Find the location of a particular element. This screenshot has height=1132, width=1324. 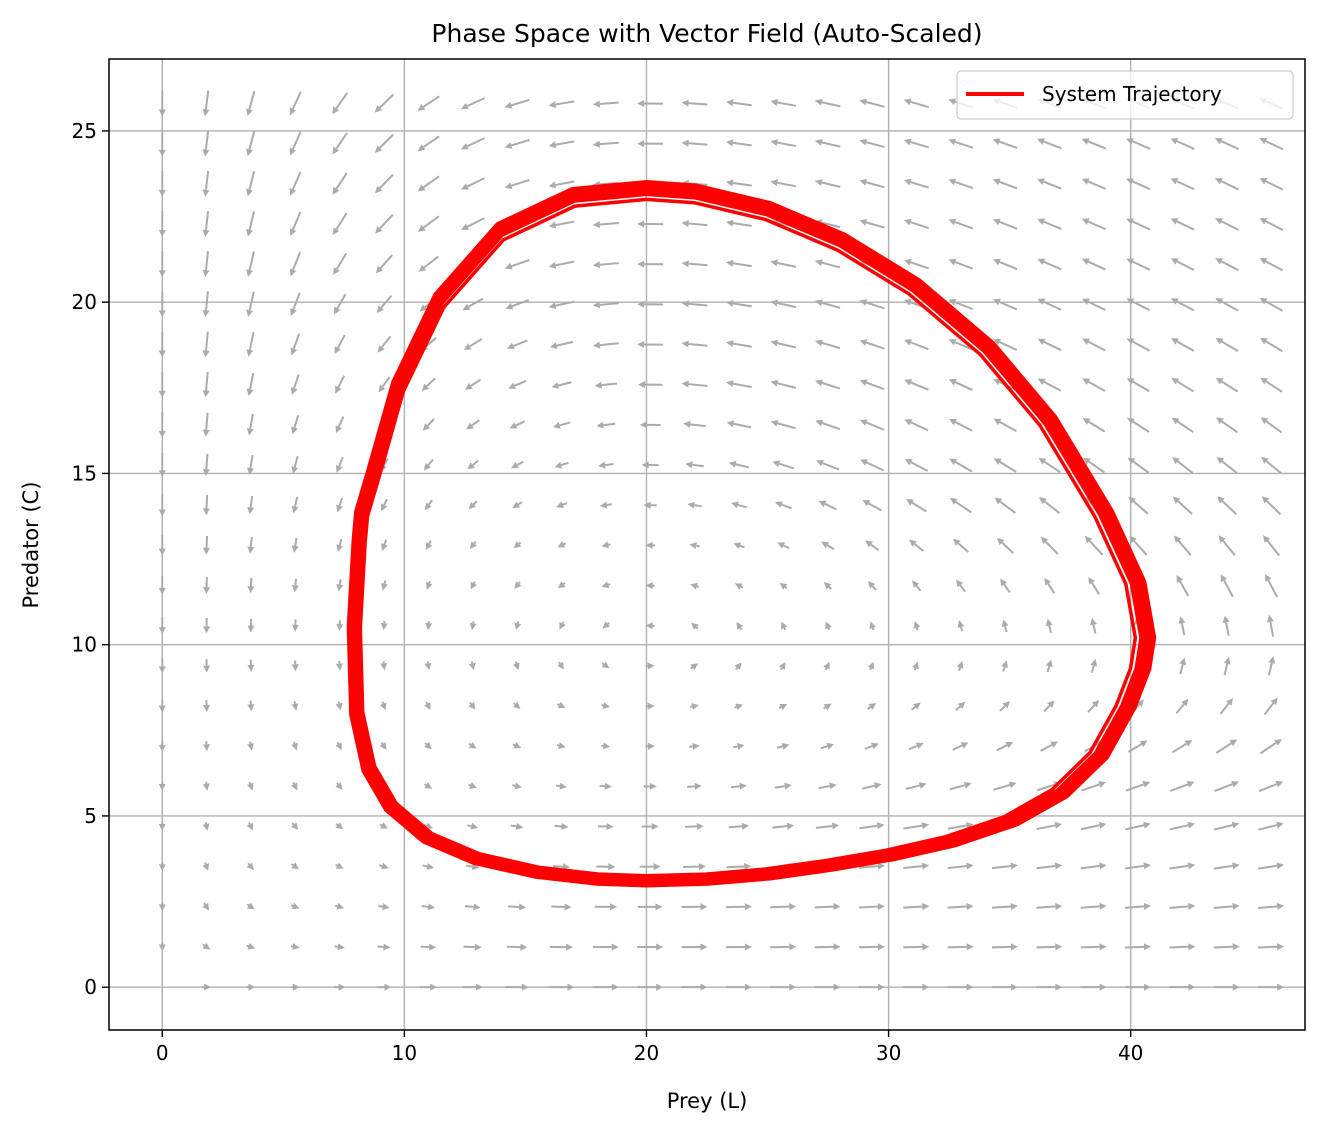

y-tick-label: 20 is located at coordinates (84, 302).